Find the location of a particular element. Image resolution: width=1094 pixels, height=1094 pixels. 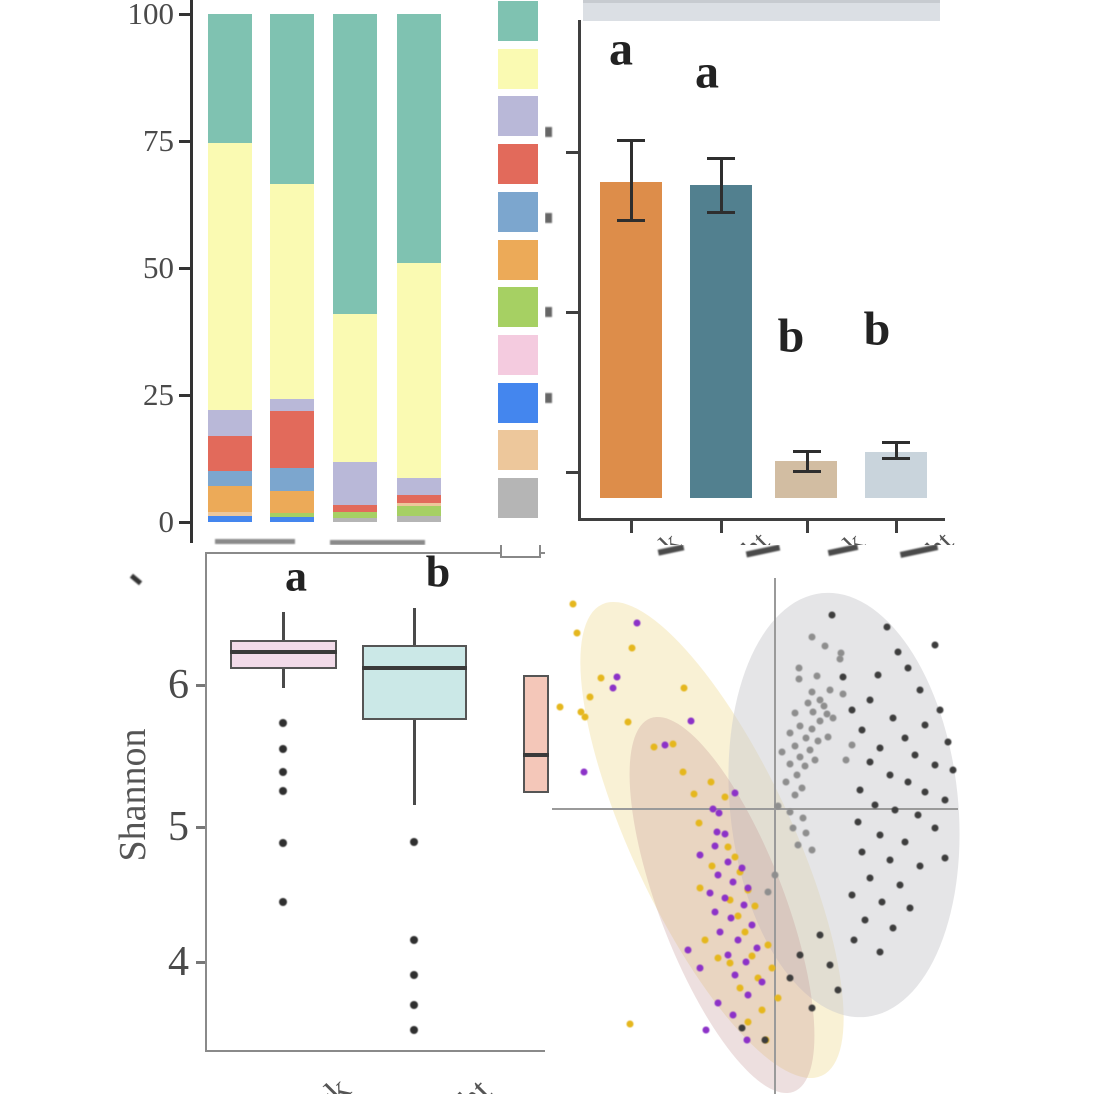

legend-swatch-red is located at coordinates (518, 164).